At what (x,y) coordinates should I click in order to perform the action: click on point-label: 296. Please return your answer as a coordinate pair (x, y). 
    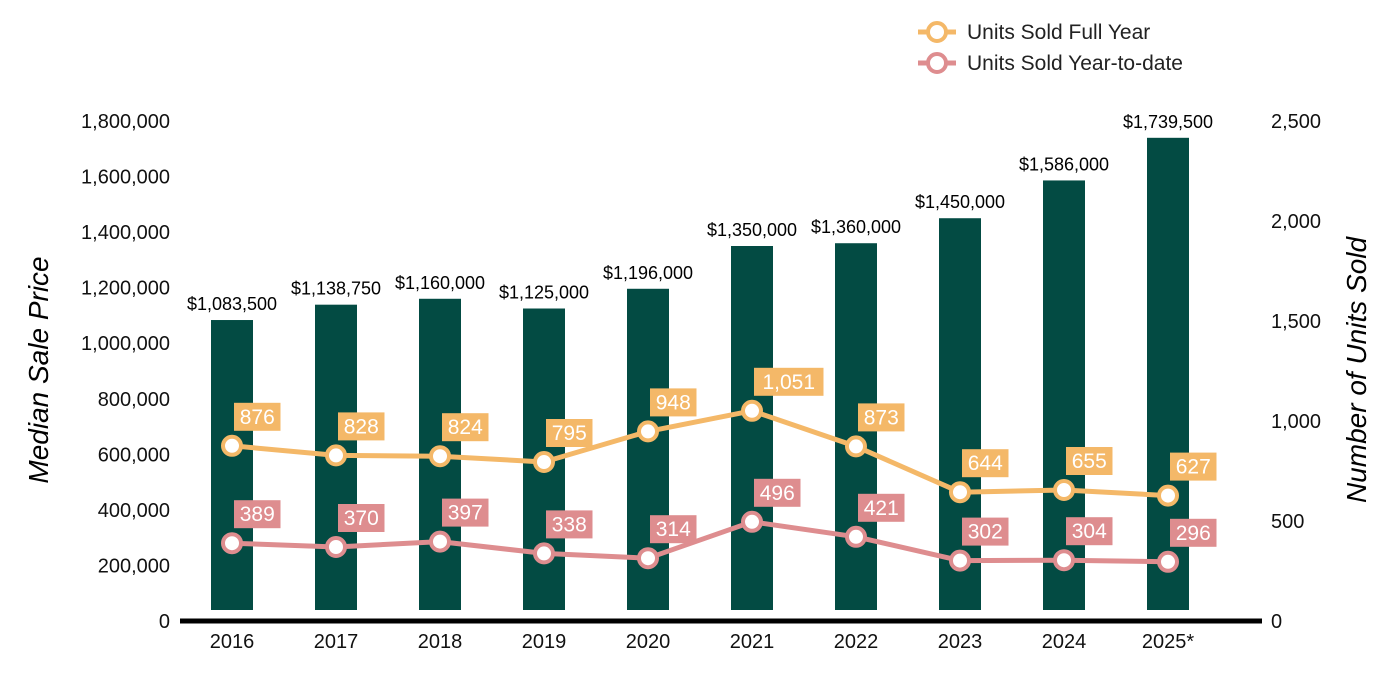
    Looking at the image, I should click on (1193, 533).